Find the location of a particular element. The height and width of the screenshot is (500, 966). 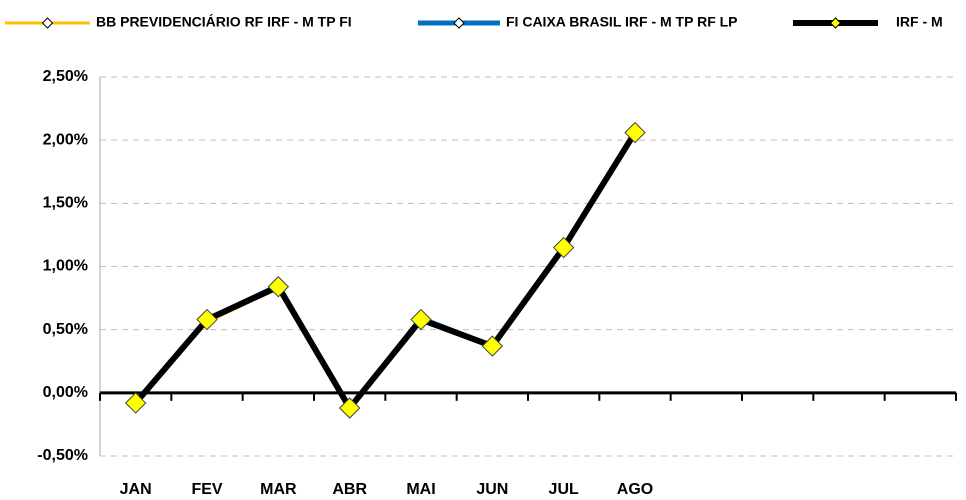

legend-label: IRF - M is located at coordinates (919, 22).